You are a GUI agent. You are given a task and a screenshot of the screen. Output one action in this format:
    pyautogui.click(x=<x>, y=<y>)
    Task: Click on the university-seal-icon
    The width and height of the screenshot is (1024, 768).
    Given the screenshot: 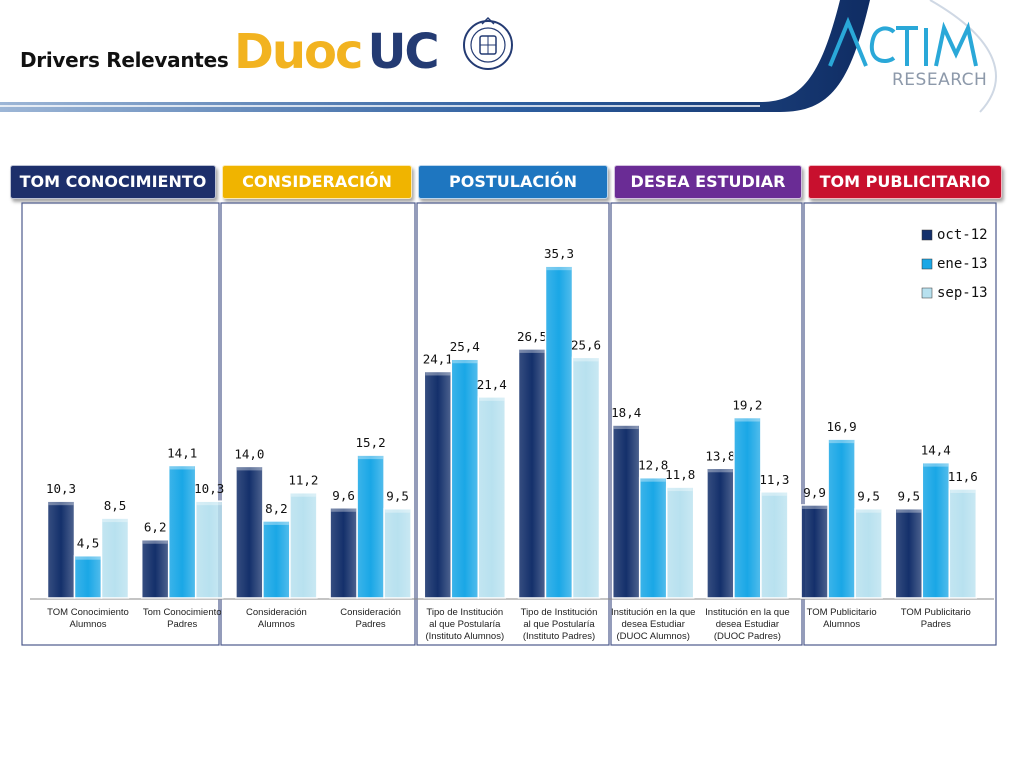 What is the action you would take?
    pyautogui.click(x=488, y=43)
    